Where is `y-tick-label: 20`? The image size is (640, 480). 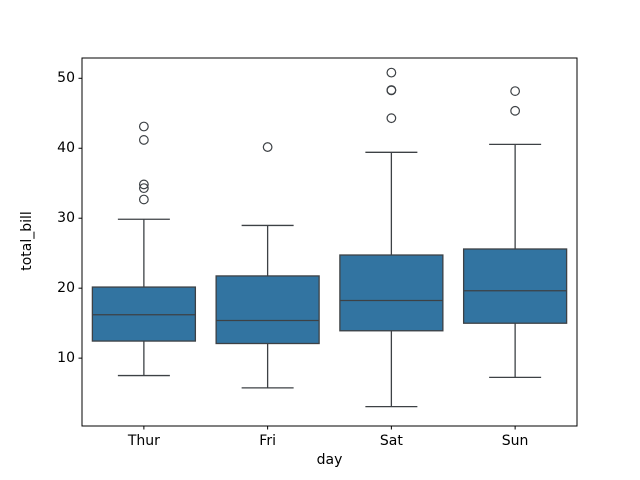 y-tick-label: 20 is located at coordinates (66, 288).